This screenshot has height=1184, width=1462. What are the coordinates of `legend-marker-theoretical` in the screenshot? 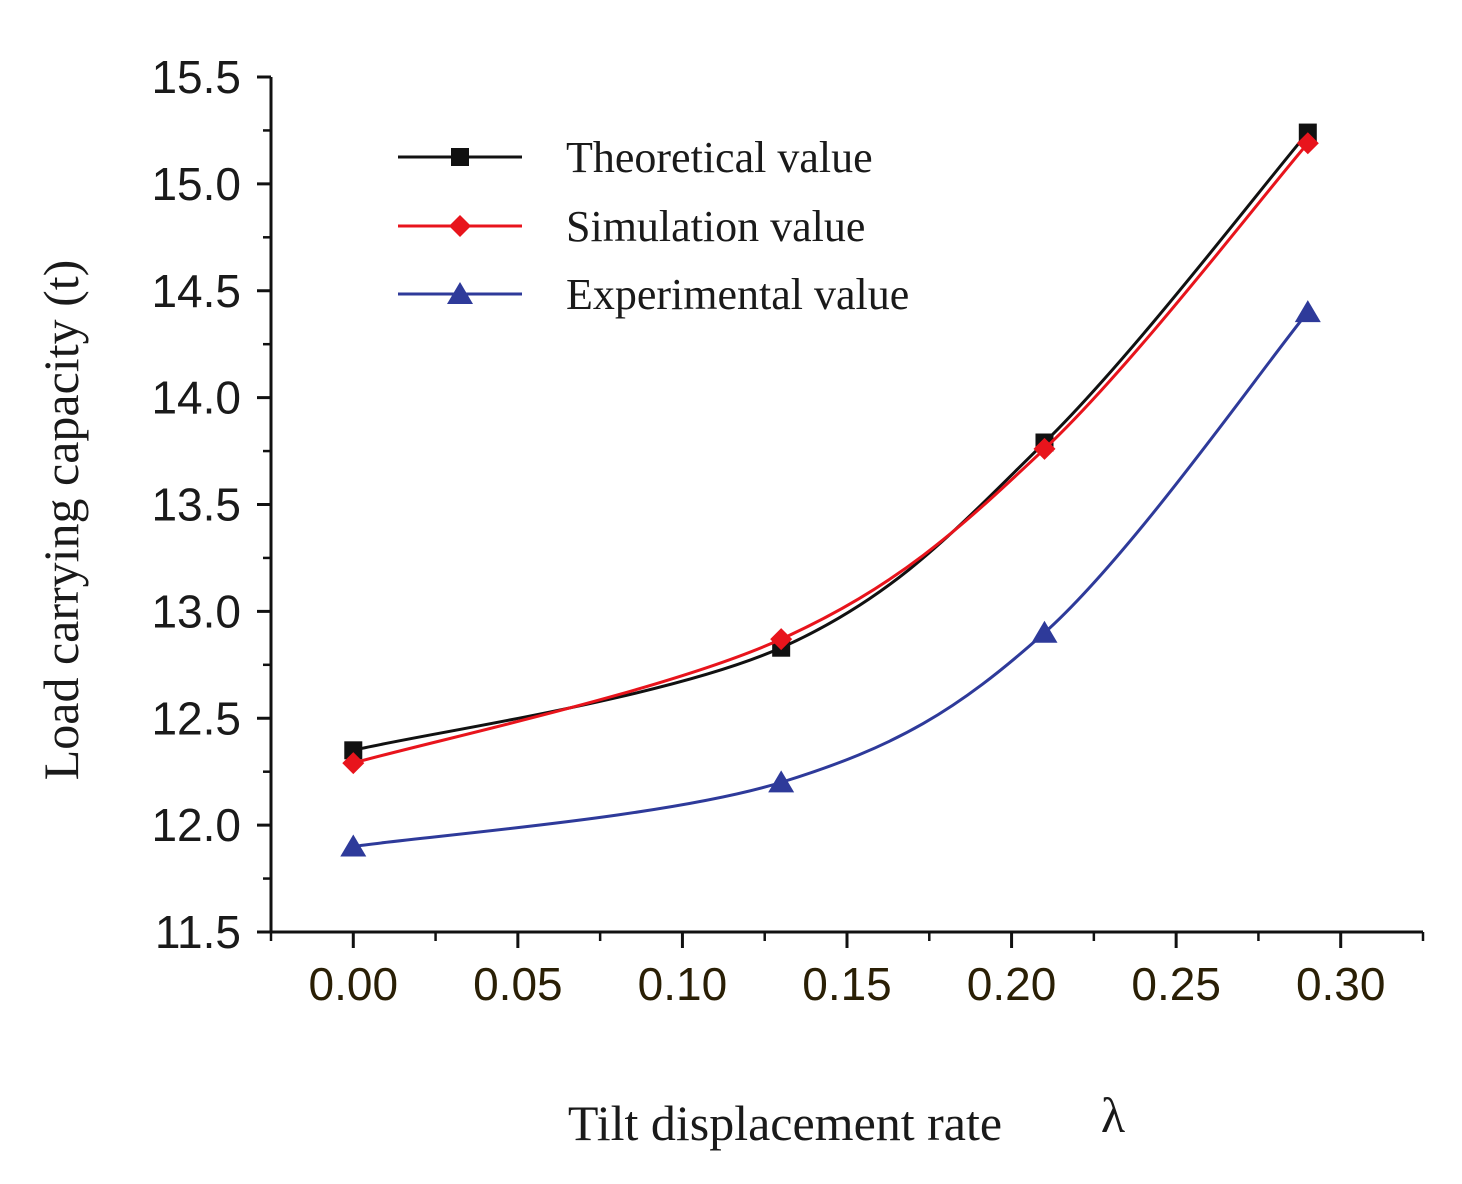 It's located at (460, 157).